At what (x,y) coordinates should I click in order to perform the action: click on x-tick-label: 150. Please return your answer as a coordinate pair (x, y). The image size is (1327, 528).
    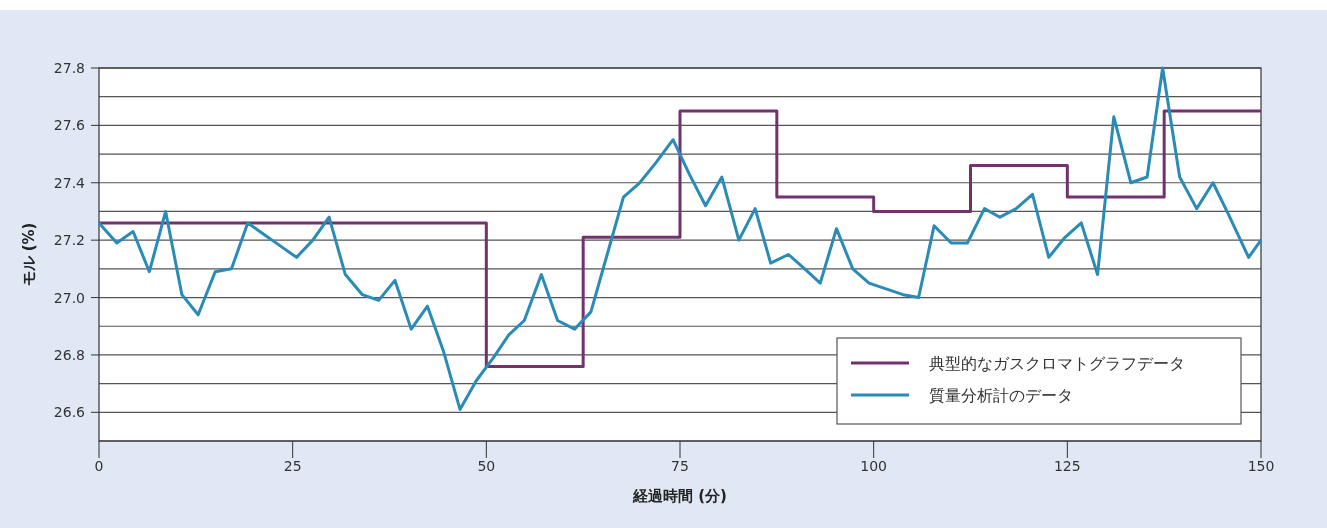
    Looking at the image, I should click on (1261, 466).